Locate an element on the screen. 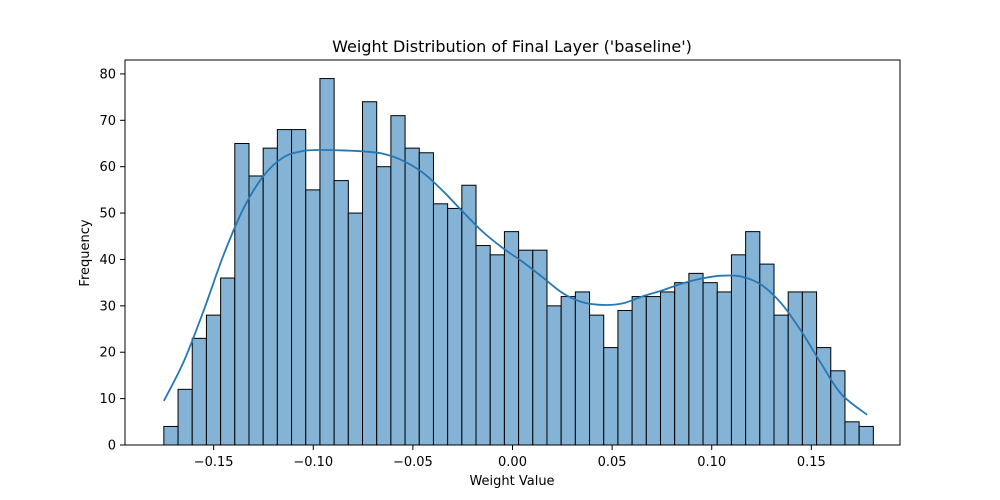 Image resolution: width=1000 pixels, height=500 pixels. x-tick-label: 0.10 is located at coordinates (711, 462).